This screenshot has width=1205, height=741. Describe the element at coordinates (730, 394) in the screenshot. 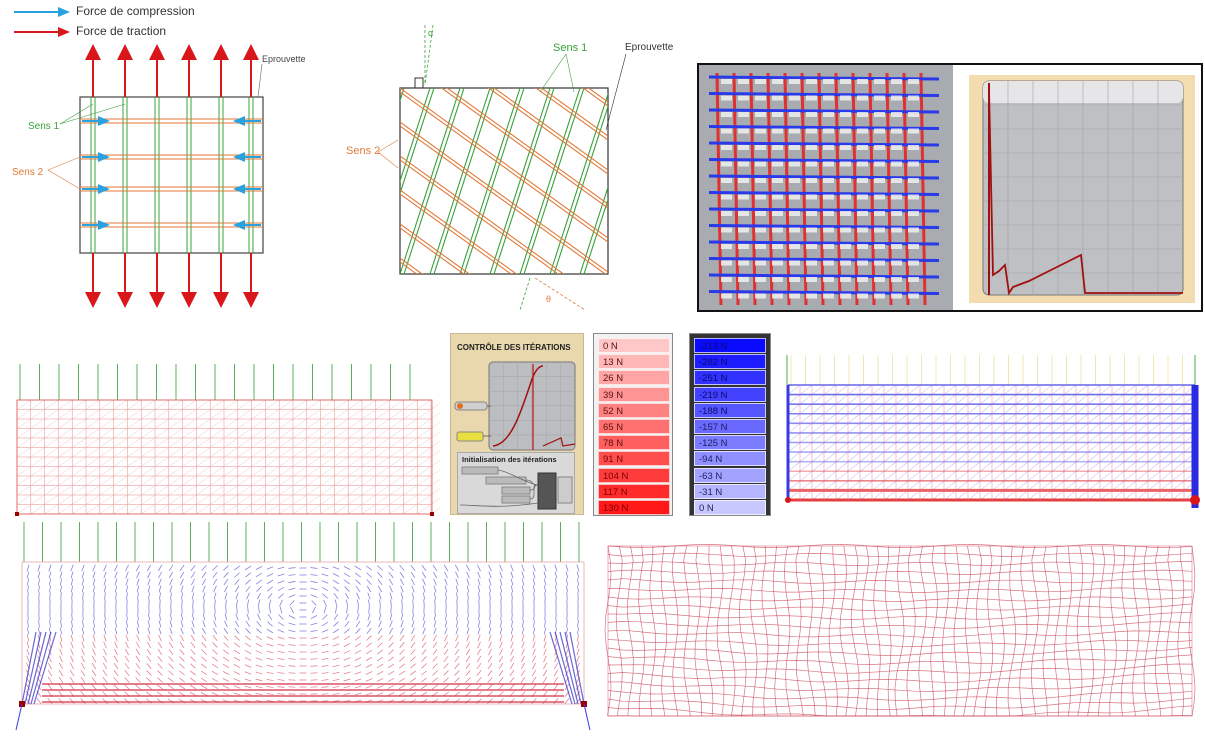

I see `compression-scale-cell: -219 N` at that location.